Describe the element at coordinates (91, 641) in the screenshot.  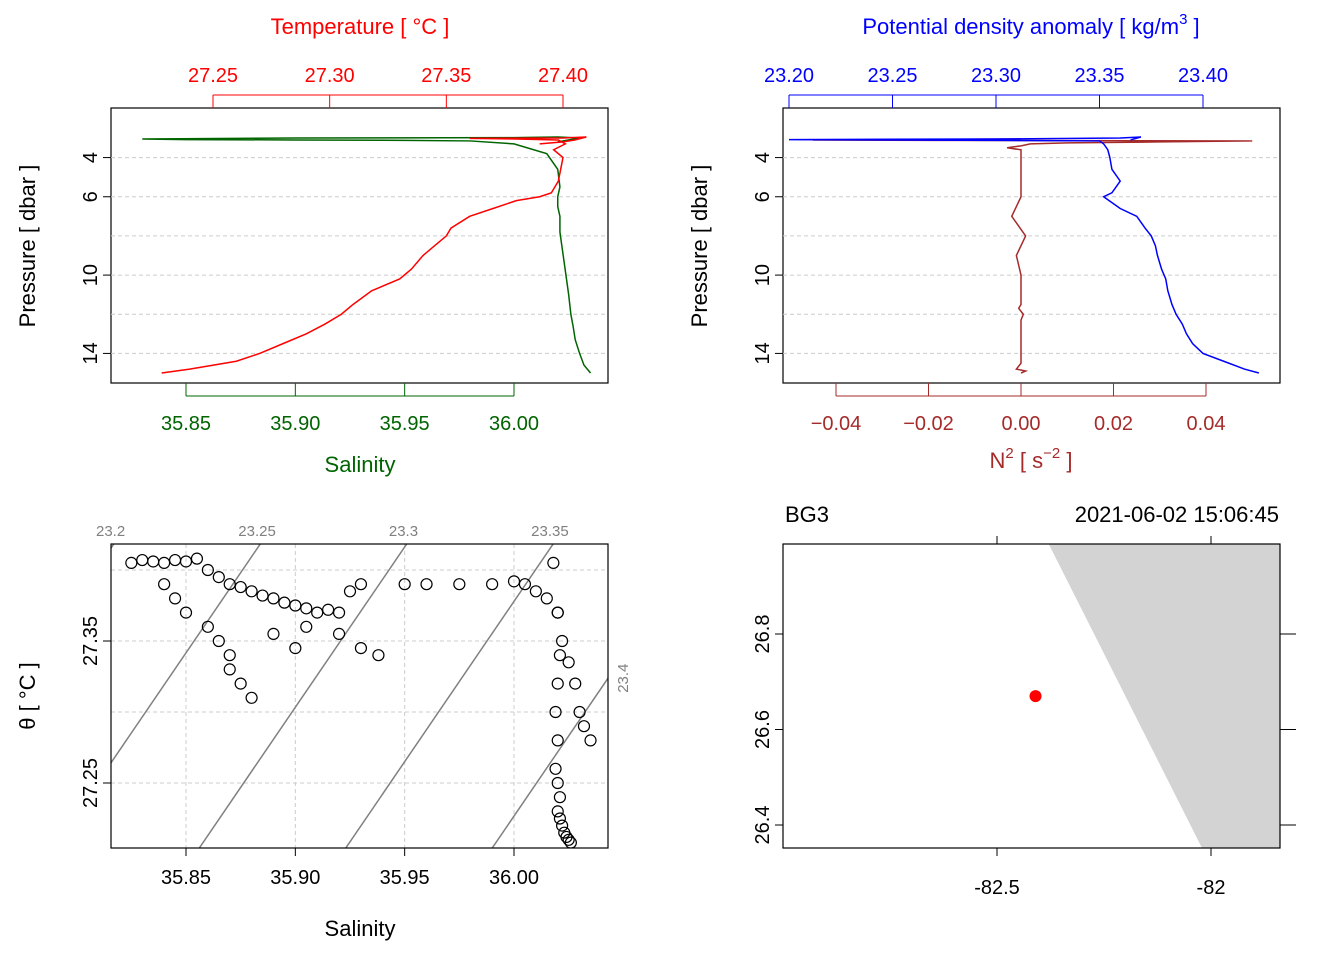
I see `plot3-y-tick-label: 27.35` at that location.